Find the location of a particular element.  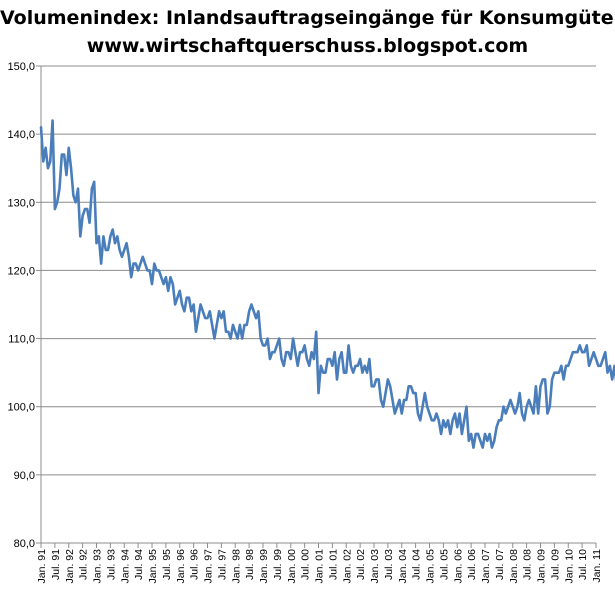

x-tick-label: Jul. 08 is located at coordinates (528, 564).